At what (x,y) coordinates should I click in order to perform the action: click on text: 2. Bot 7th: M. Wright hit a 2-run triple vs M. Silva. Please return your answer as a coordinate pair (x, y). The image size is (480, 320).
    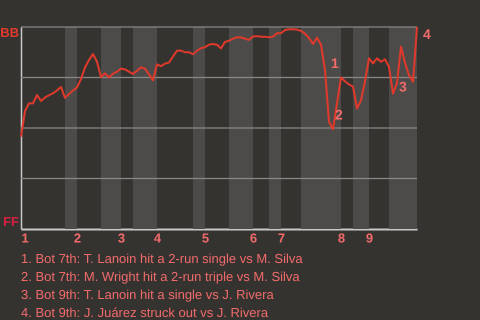
    Looking at the image, I should click on (160, 276).